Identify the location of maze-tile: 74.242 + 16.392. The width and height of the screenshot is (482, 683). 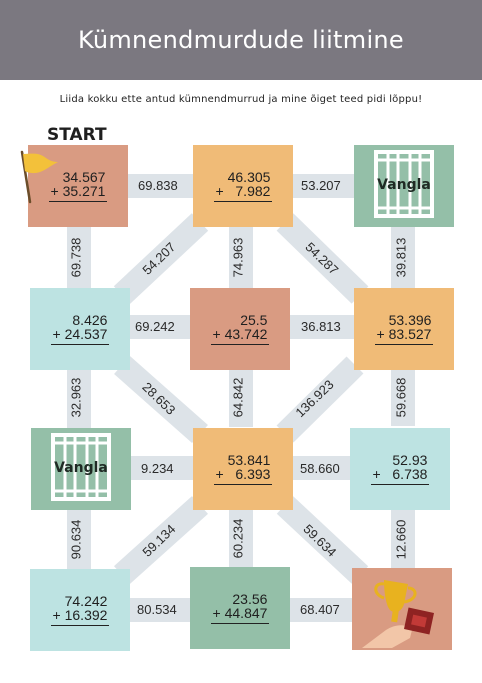
(80, 610).